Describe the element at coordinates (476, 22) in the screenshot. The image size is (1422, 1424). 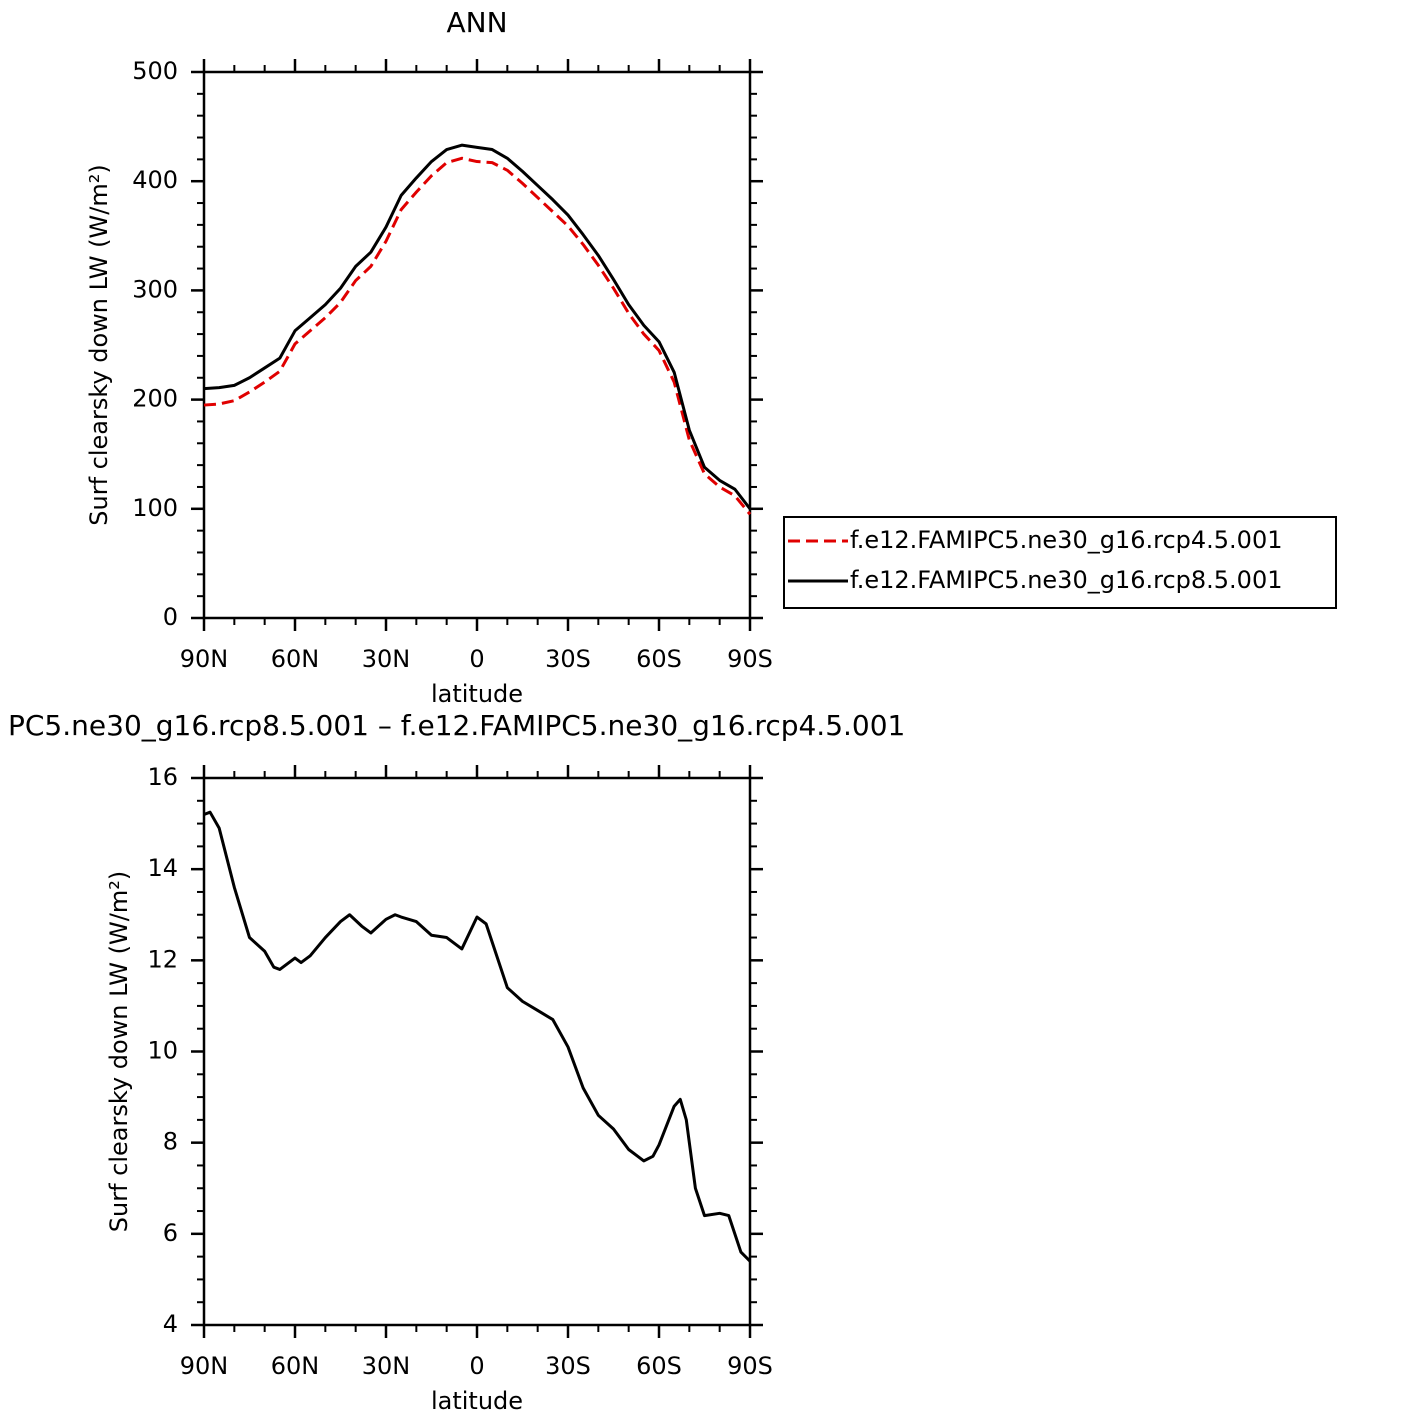
I see `chart-title: ANN` at that location.